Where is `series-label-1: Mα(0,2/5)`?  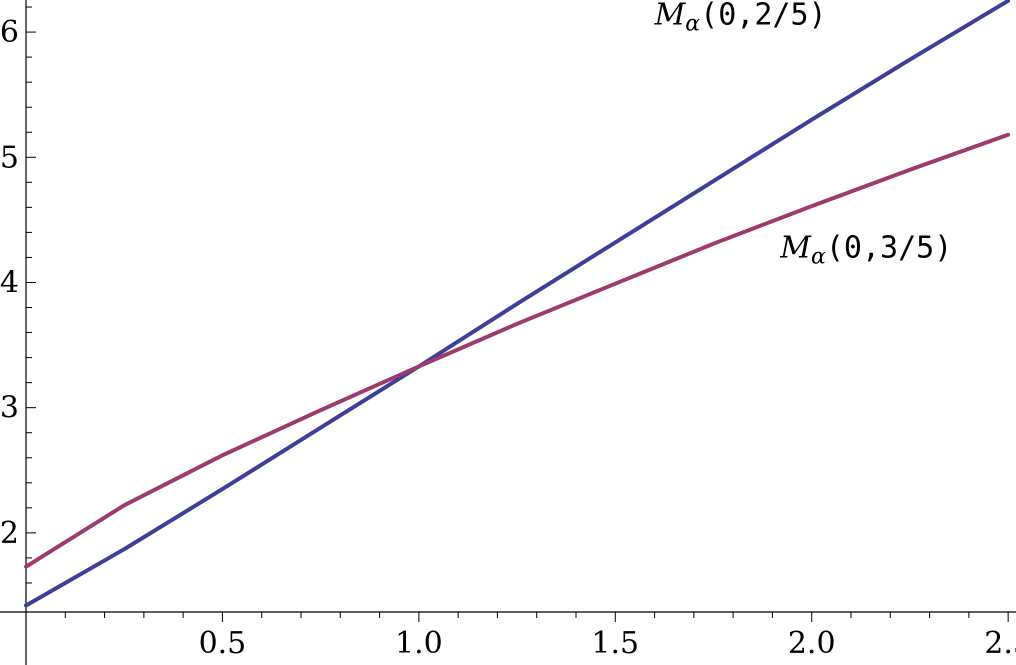 series-label-1: Mα(0,2/5) is located at coordinates (740, 18).